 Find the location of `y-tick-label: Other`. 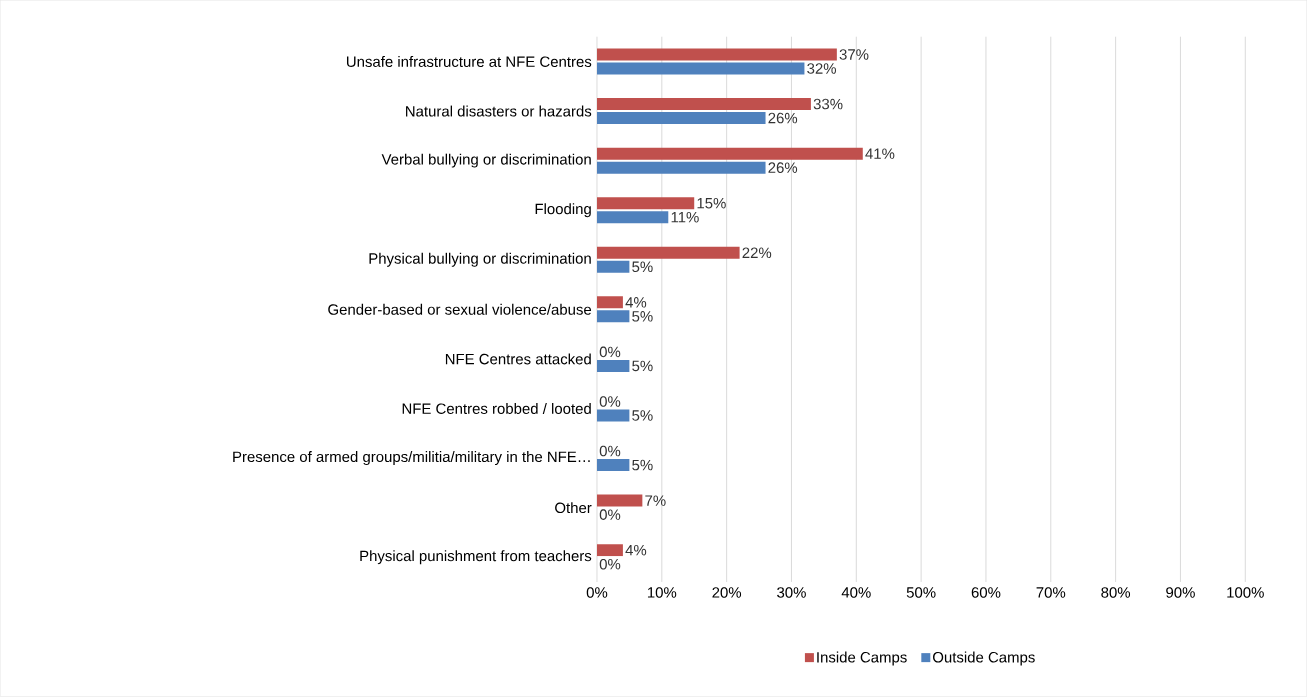

y-tick-label: Other is located at coordinates (573, 508).